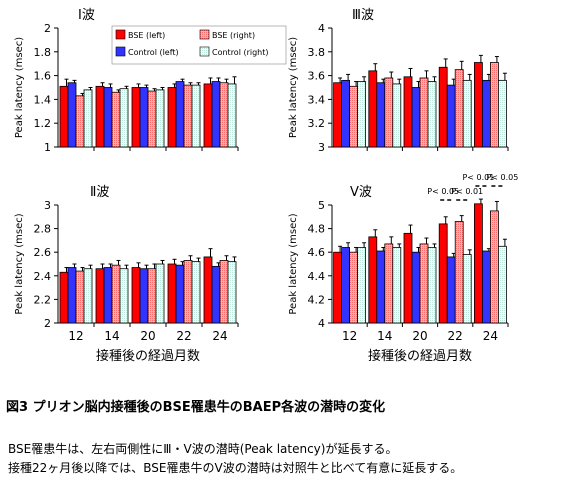  Describe the element at coordinates (47, 147) in the screenshot. I see `panel1-y-tick-label: 1` at that location.